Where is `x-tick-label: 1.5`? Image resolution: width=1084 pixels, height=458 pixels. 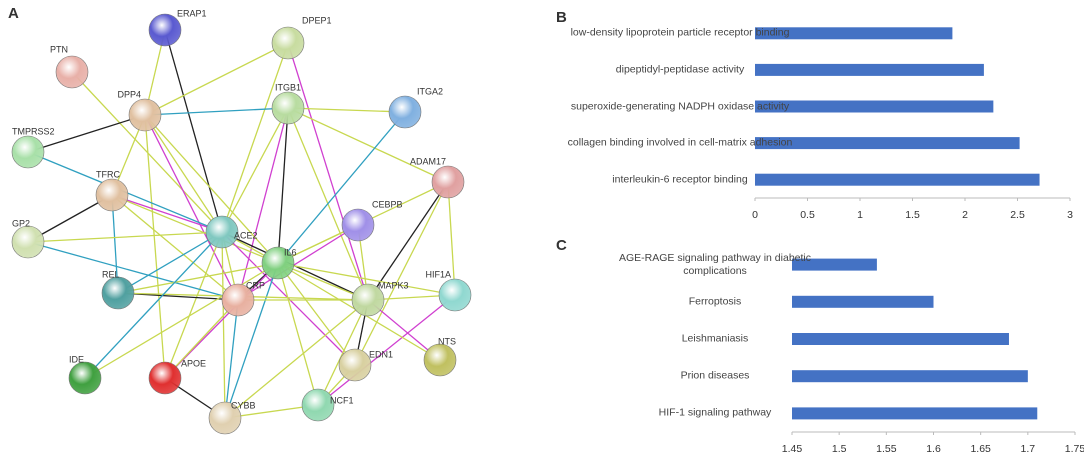
x-tick-label: 1.5 is located at coordinates (839, 449).